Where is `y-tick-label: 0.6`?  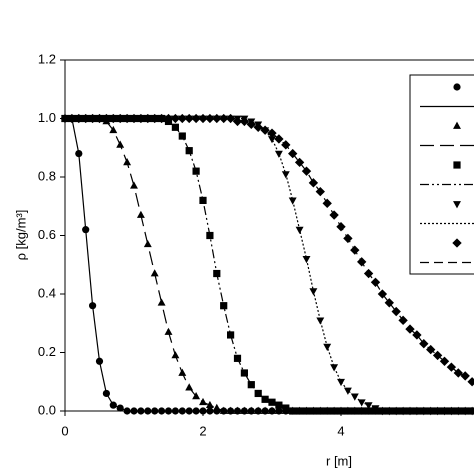 y-tick-label: 0.6 is located at coordinates (47, 234).